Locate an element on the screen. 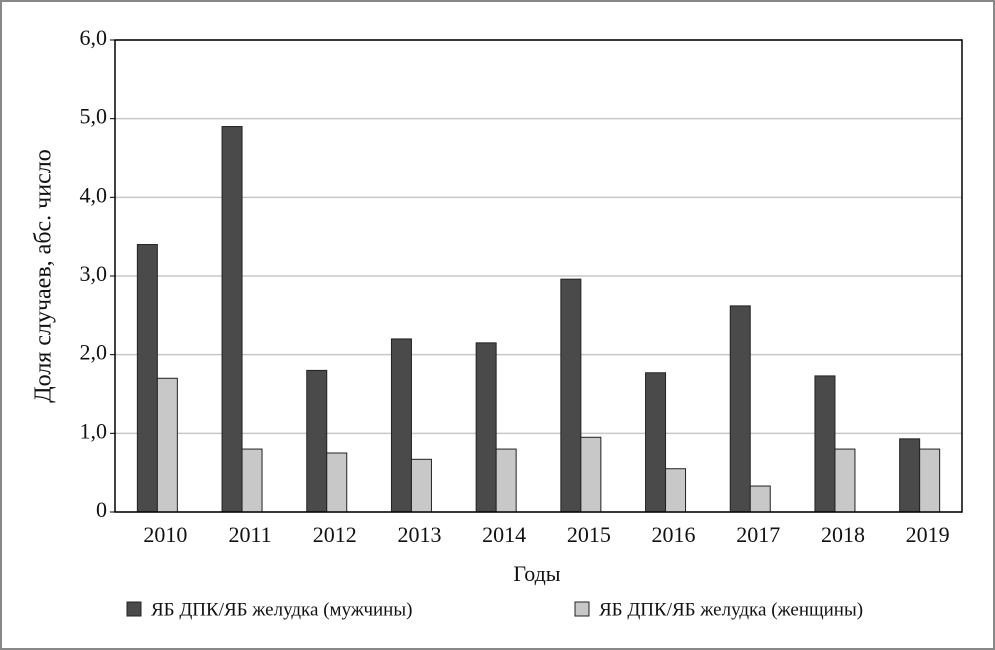 The height and width of the screenshot is (650, 995). x-tick-label: 2015 is located at coordinates (589, 534).